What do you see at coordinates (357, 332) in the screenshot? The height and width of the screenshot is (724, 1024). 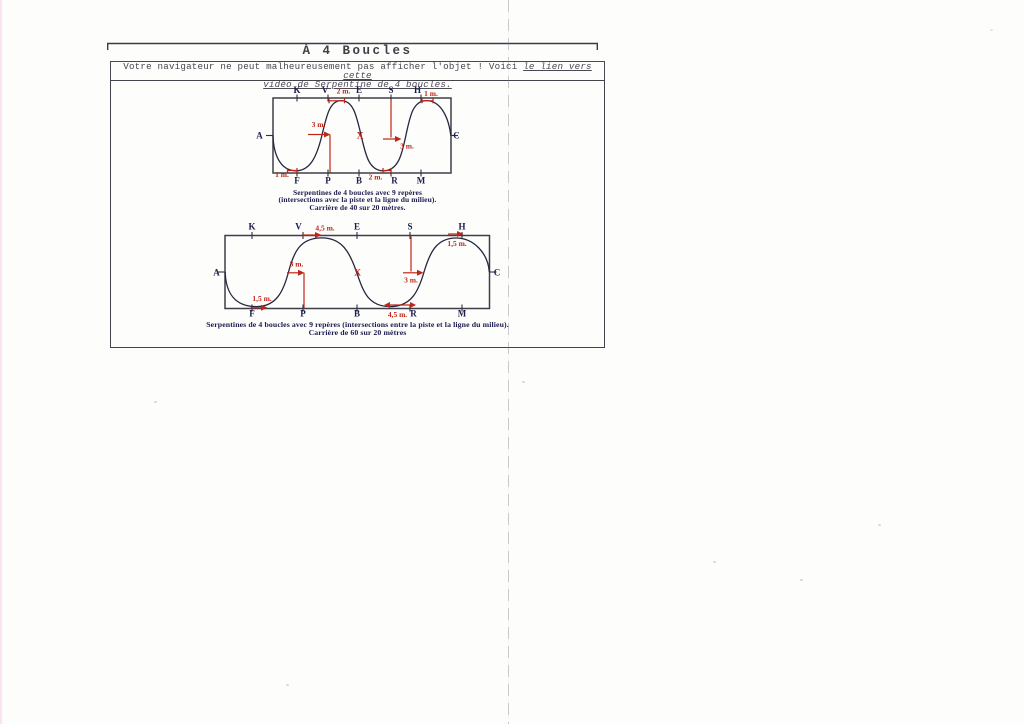 I see `caption-60m-line2: Carrière de 60 sur 20 mètres` at bounding box center [357, 332].